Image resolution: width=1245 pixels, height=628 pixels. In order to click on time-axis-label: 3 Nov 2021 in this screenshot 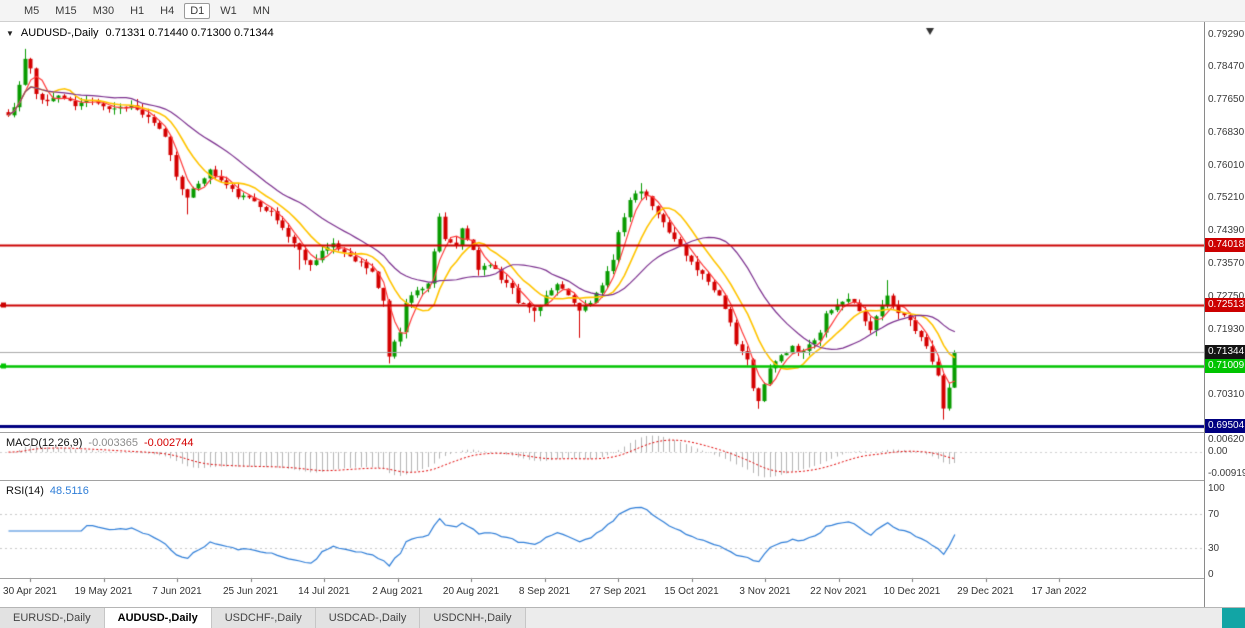, I will do `click(765, 591)`.